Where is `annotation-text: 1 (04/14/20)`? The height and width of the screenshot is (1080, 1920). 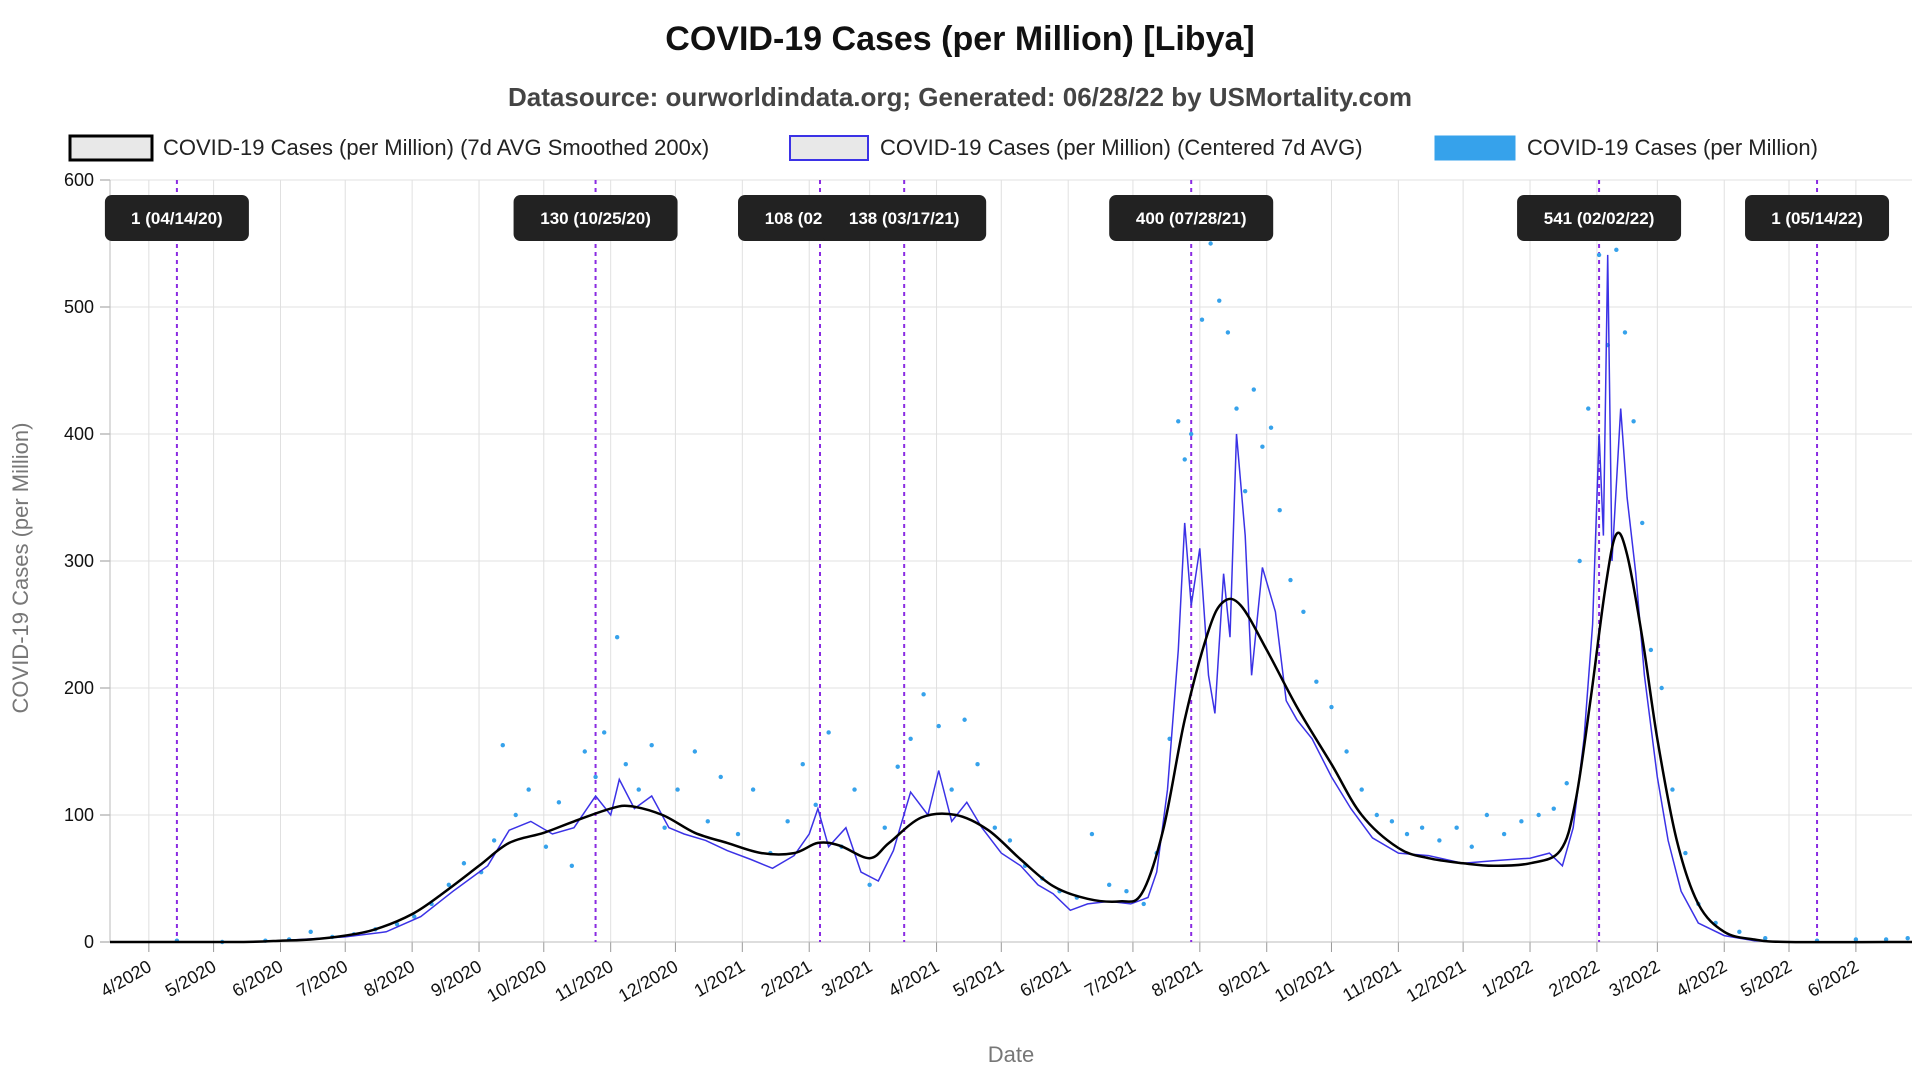 annotation-text: 1 (04/14/20) is located at coordinates (177, 218).